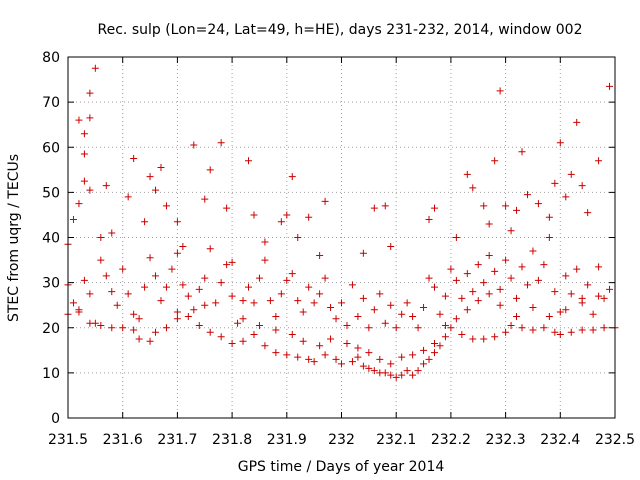  What do you see at coordinates (55, 419) in the screenshot?
I see `y-tick-label: 0` at bounding box center [55, 419].